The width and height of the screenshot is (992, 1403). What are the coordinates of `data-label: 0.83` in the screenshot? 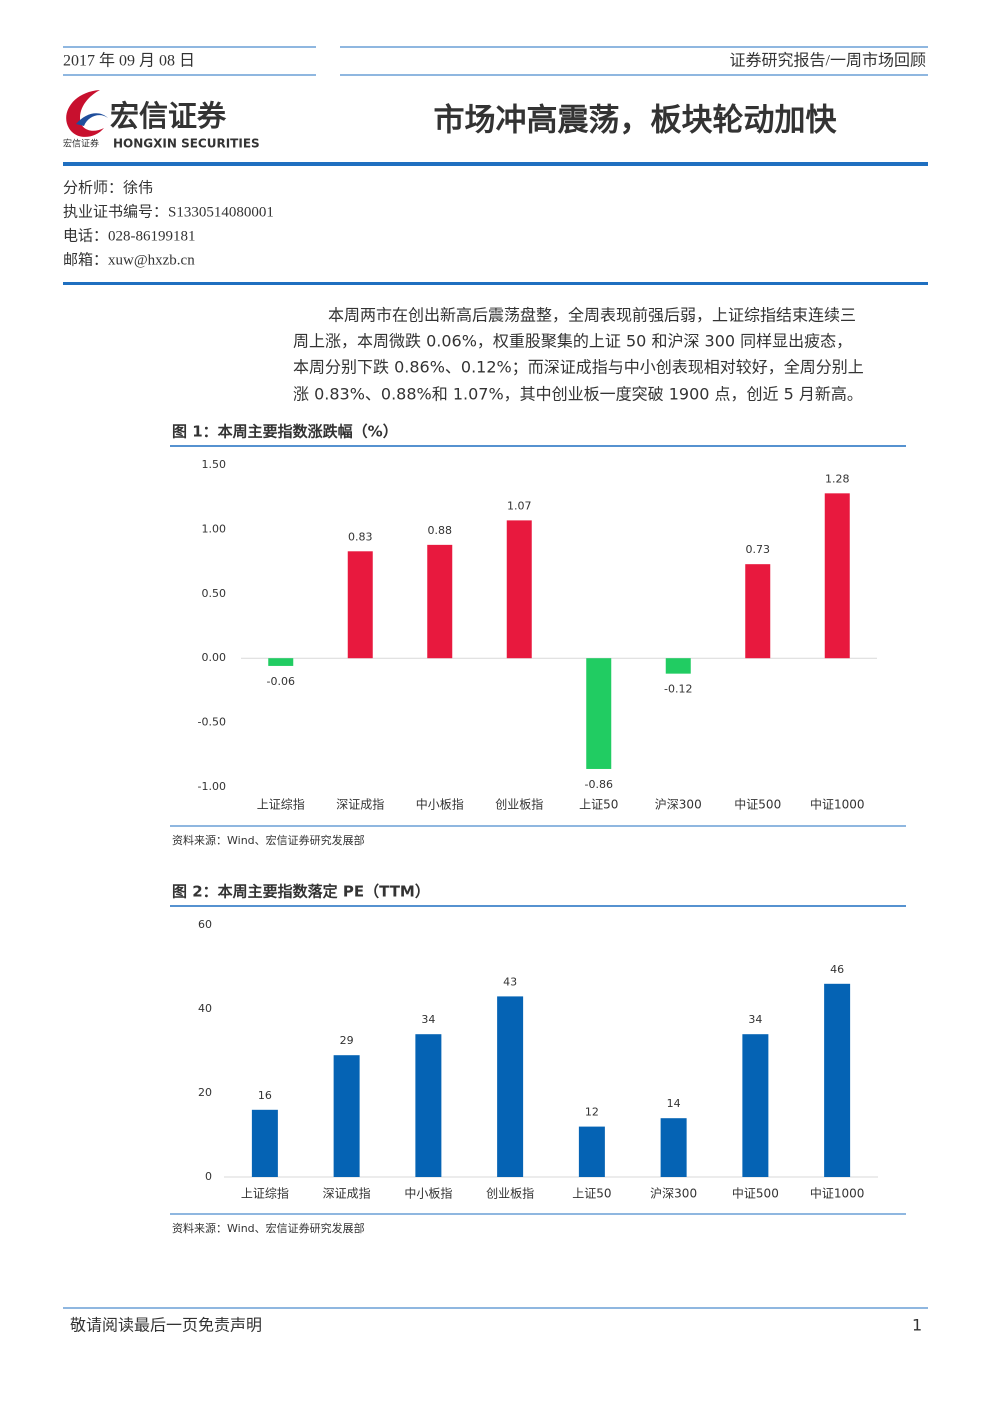 It's located at (360, 536).